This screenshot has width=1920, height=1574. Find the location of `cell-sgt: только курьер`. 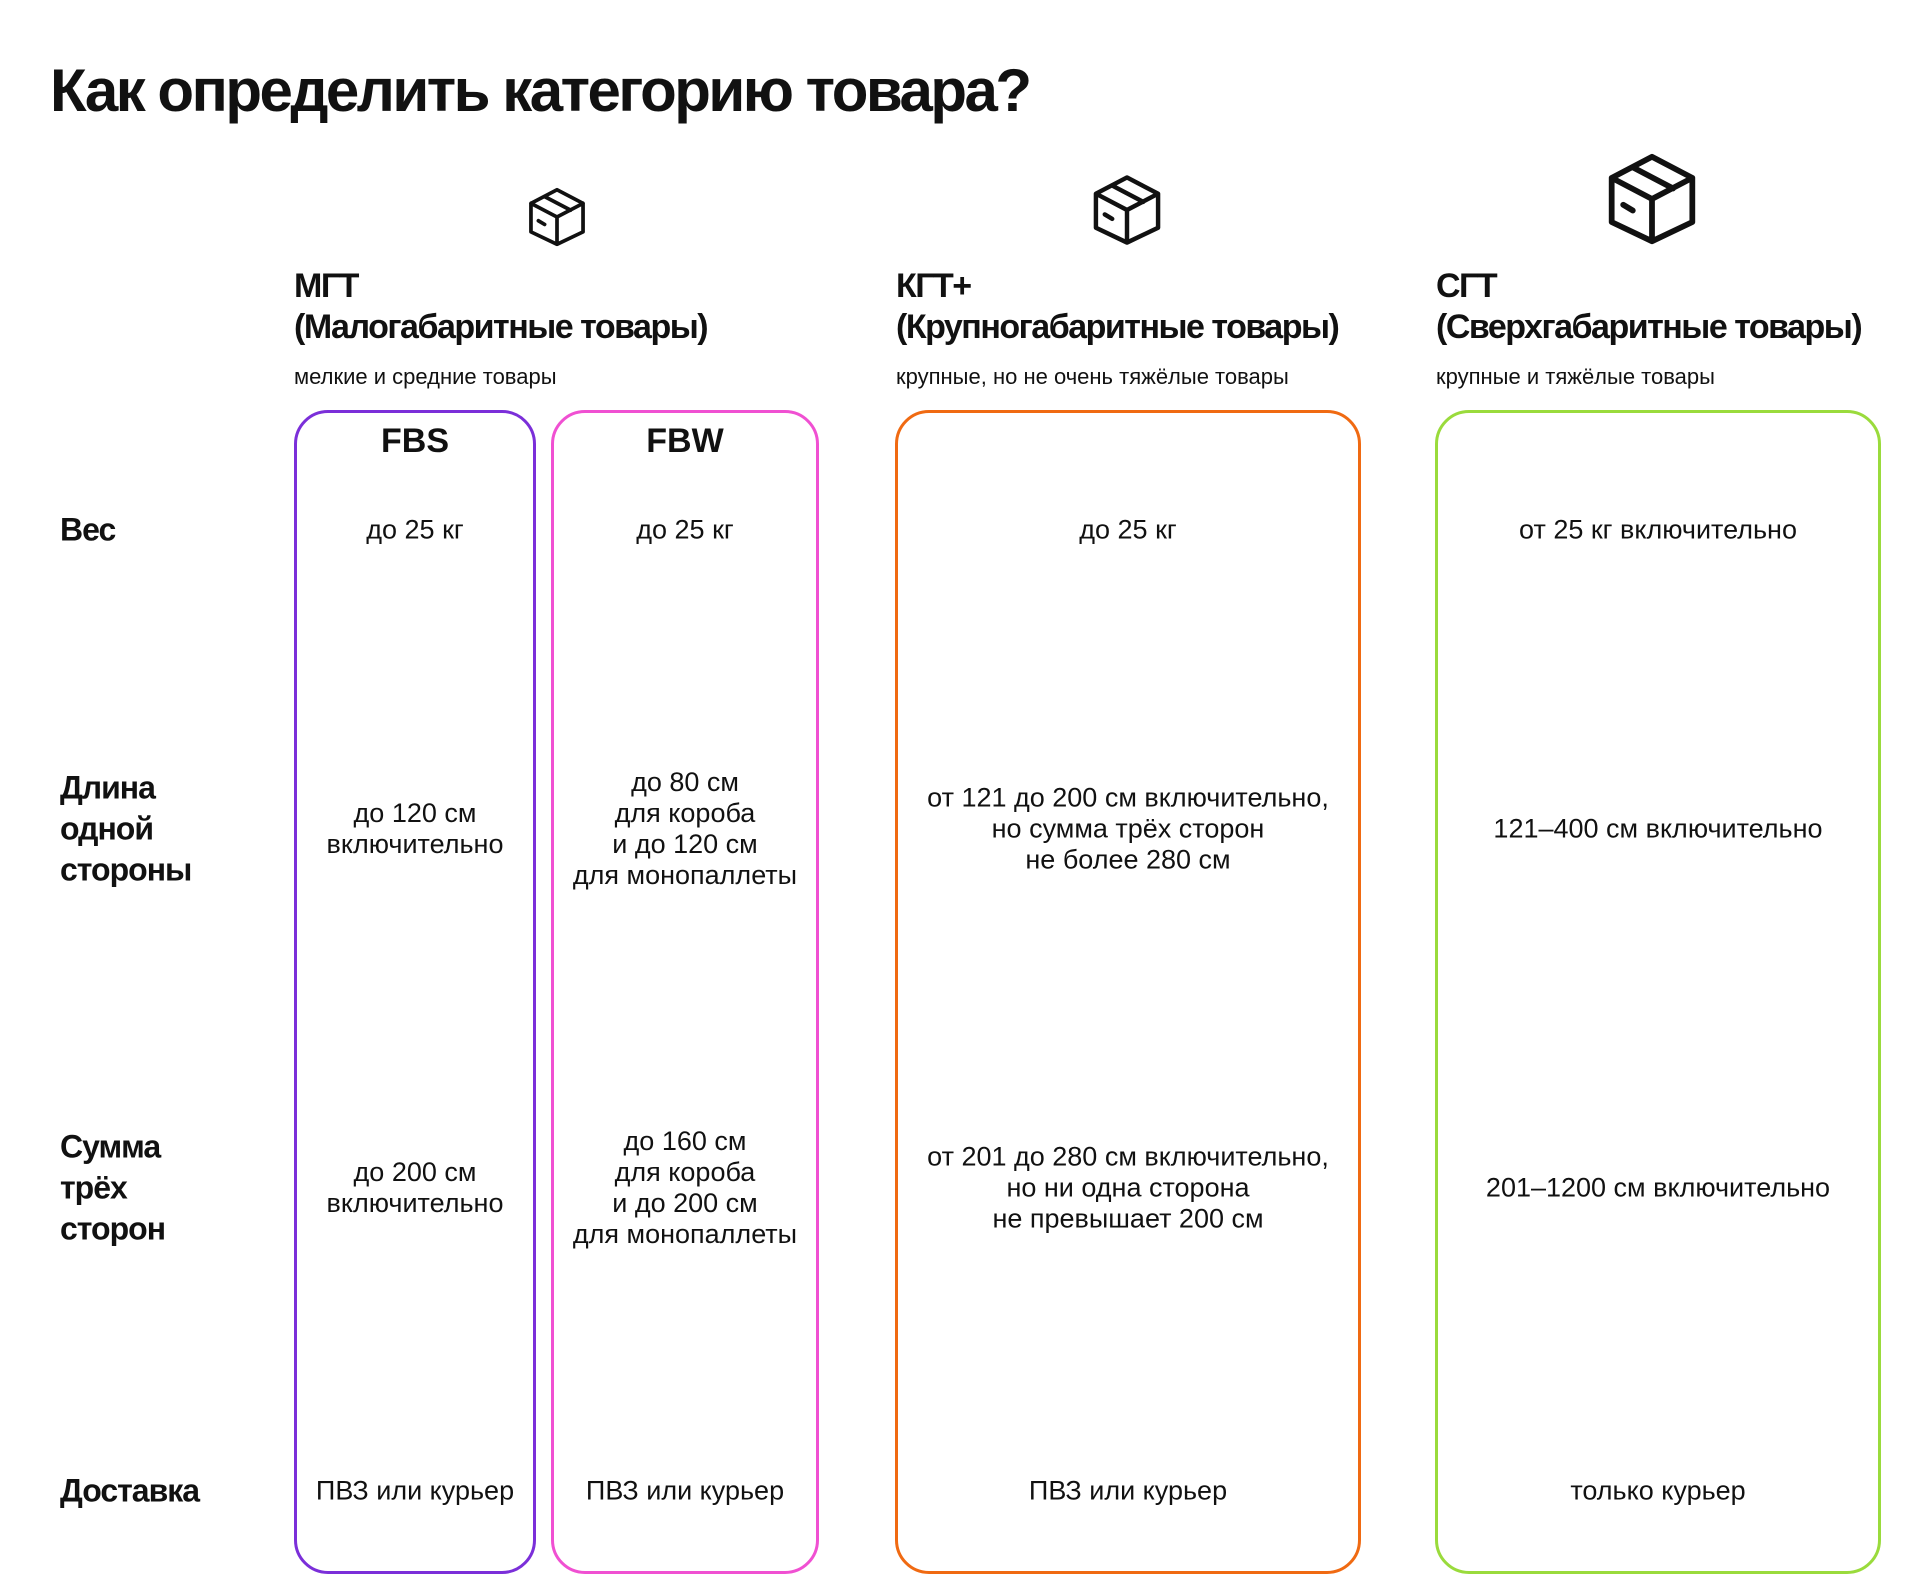

cell-sgt: только курьер is located at coordinates (1658, 1490).